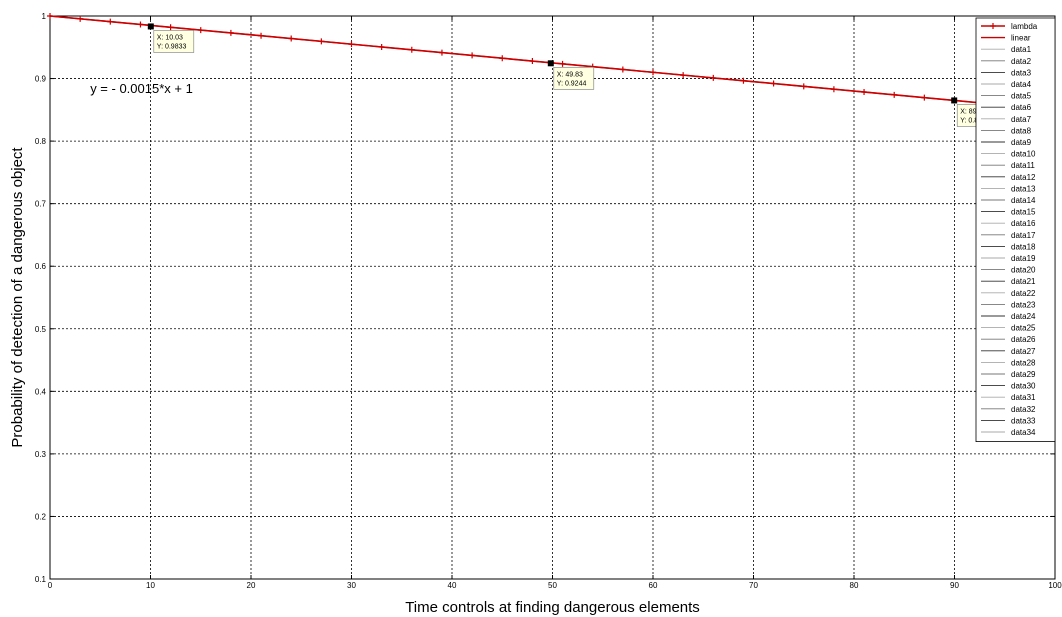  I want to click on x-tick-label: 50, so click(552, 585).